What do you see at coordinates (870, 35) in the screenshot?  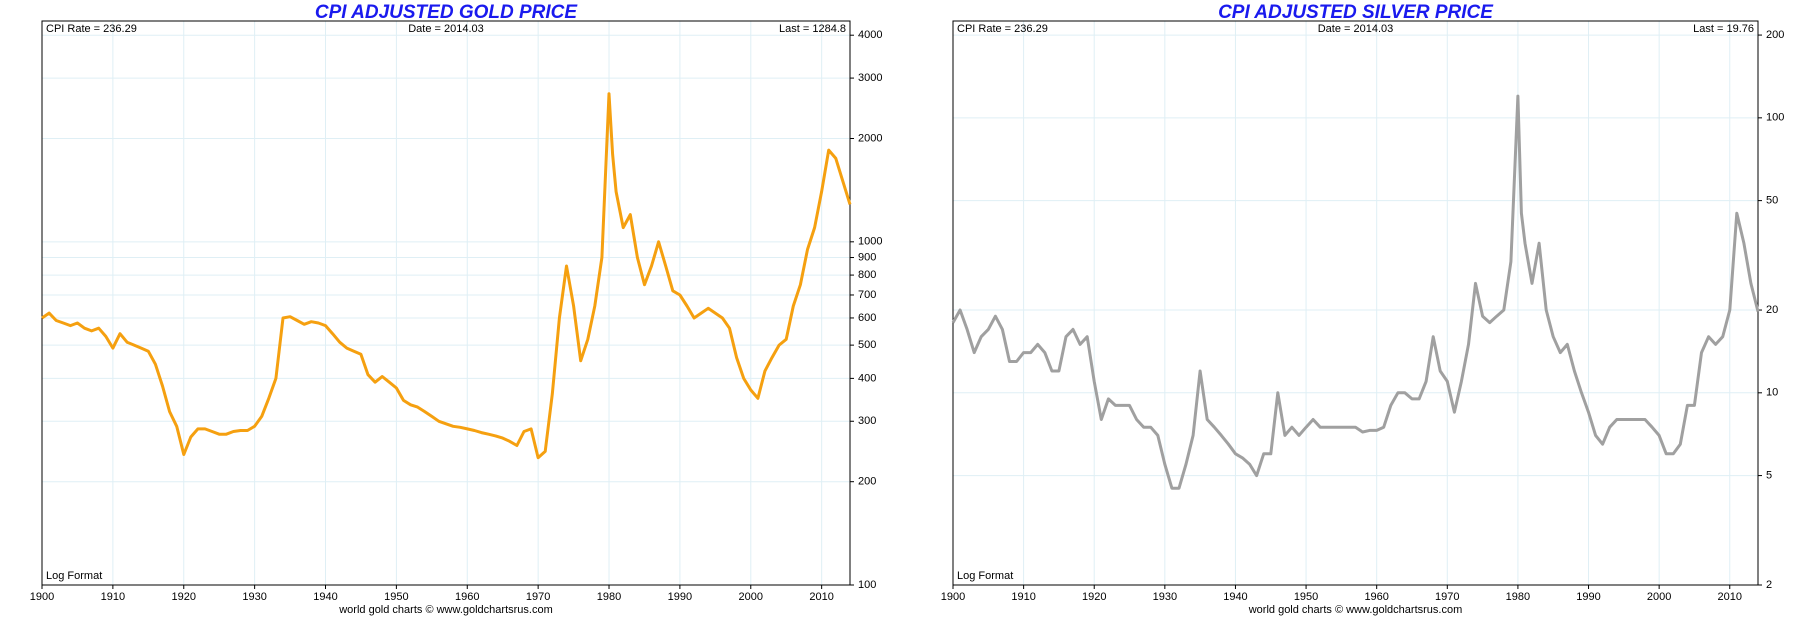 I see `y-tick-label: 4000` at bounding box center [870, 35].